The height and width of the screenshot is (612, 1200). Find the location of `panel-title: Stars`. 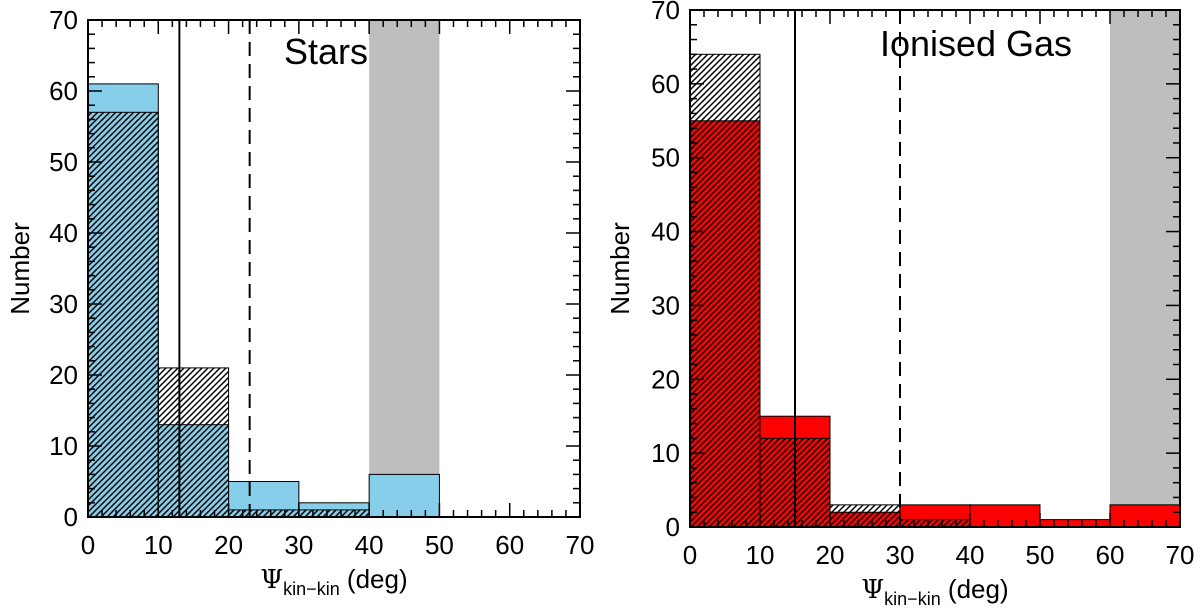

panel-title: Stars is located at coordinates (326, 51).